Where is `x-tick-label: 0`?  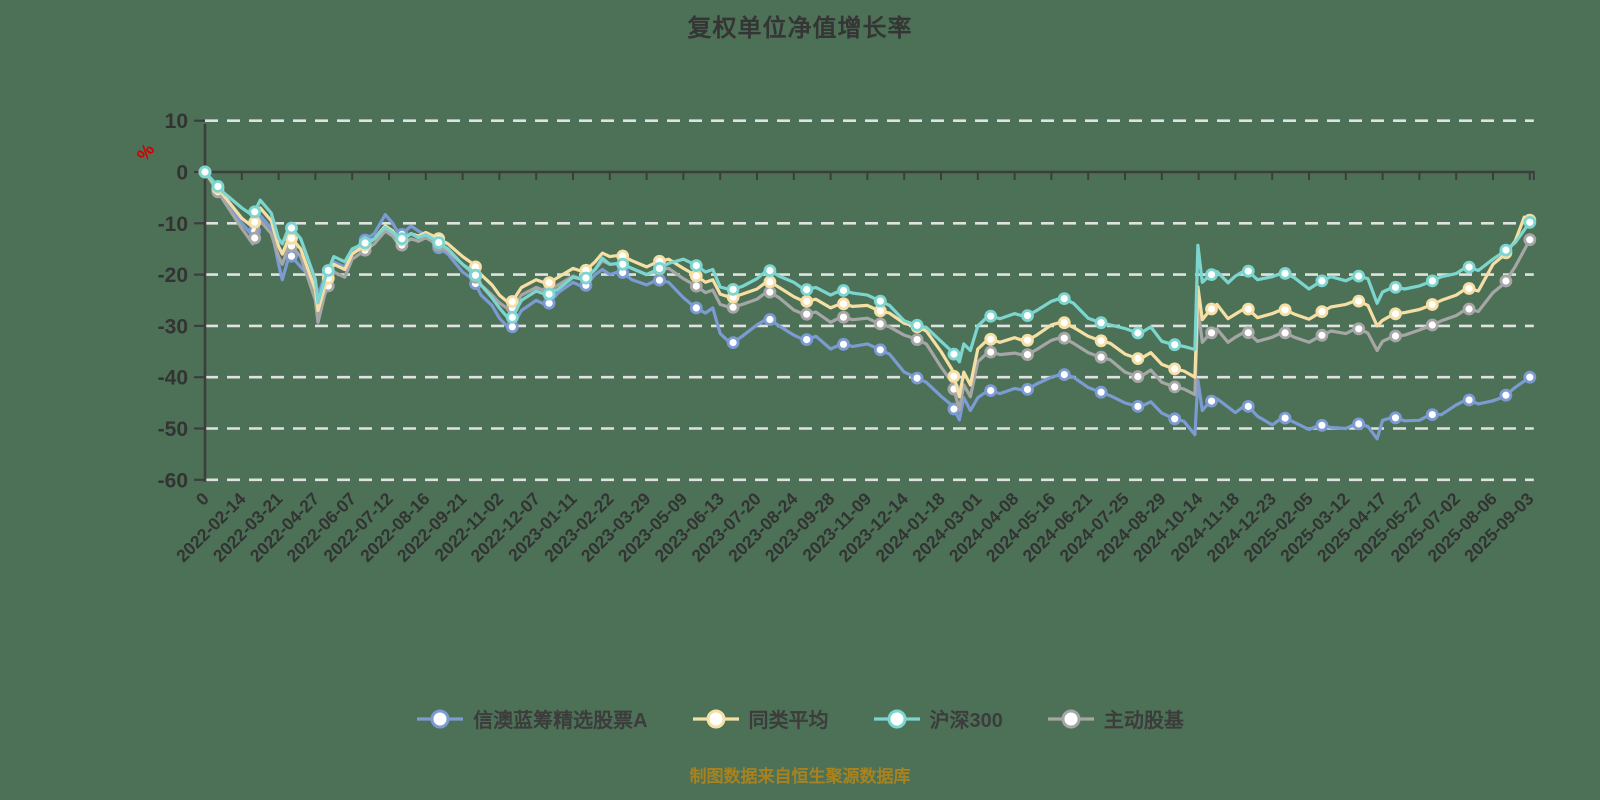
x-tick-label: 0 is located at coordinates (202, 498).